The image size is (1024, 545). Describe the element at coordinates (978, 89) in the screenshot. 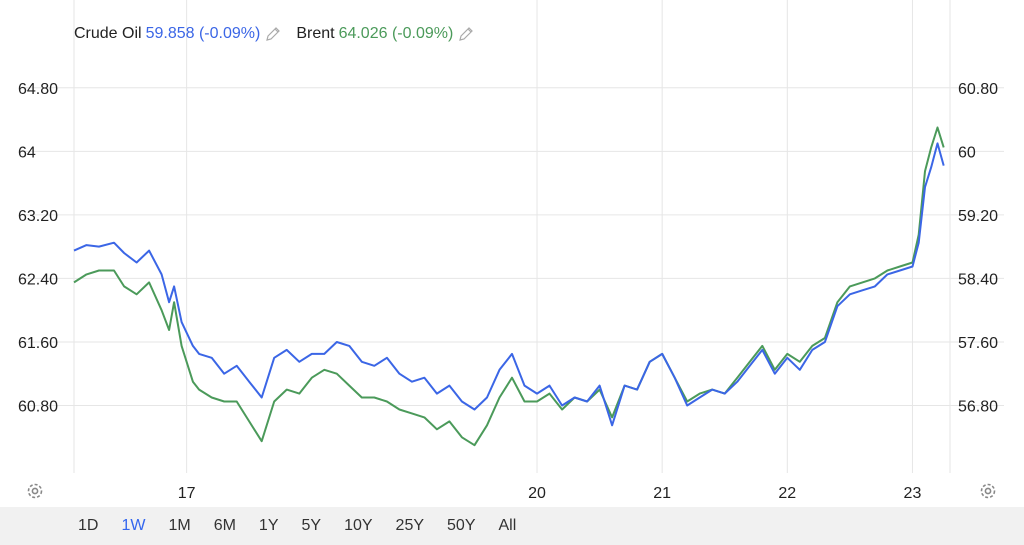

I see `y-right-tick-label: 60.80` at that location.